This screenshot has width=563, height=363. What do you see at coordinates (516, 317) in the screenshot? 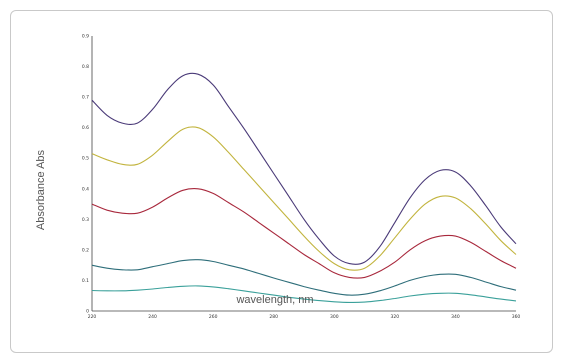
I see `x-tick-label: 360` at bounding box center [516, 317].